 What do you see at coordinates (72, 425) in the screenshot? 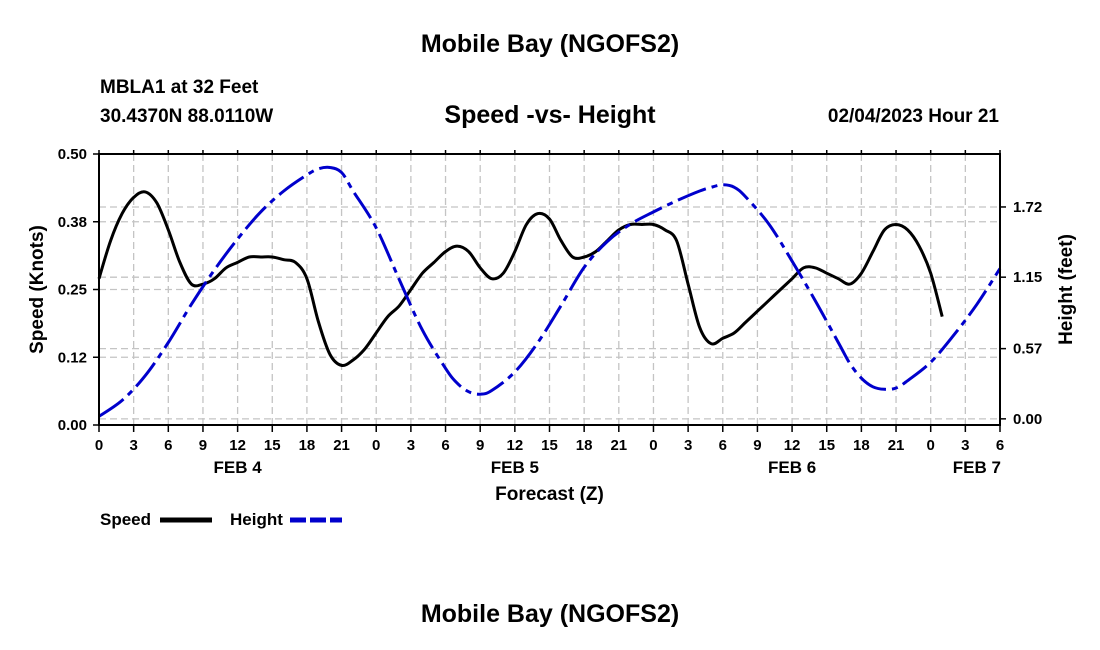
I see `y-left-tick-label: 0.00` at bounding box center [72, 425].